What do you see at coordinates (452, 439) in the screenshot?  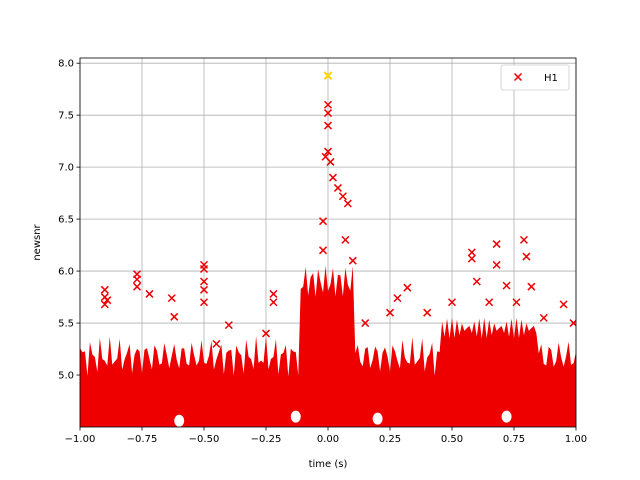 I see `x-tick-label: 0.50` at bounding box center [452, 439].